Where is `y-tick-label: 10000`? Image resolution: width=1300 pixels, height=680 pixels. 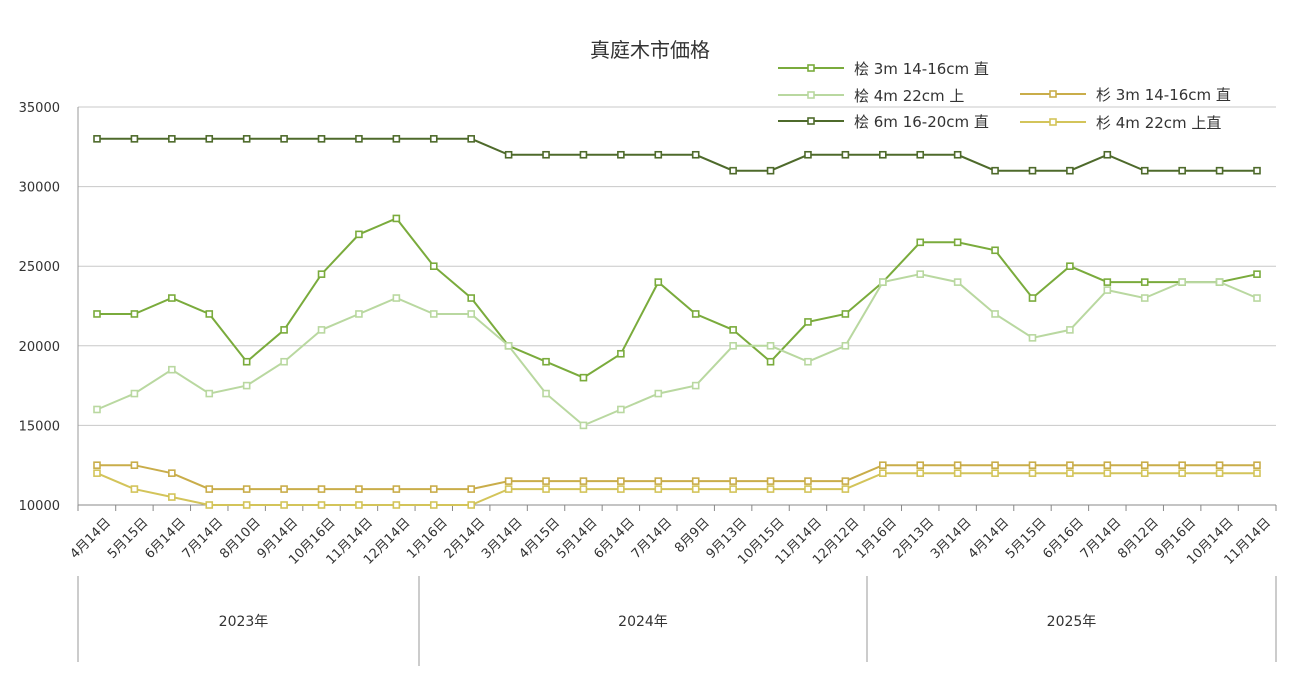
y-tick-label: 10000 is located at coordinates (39, 506).